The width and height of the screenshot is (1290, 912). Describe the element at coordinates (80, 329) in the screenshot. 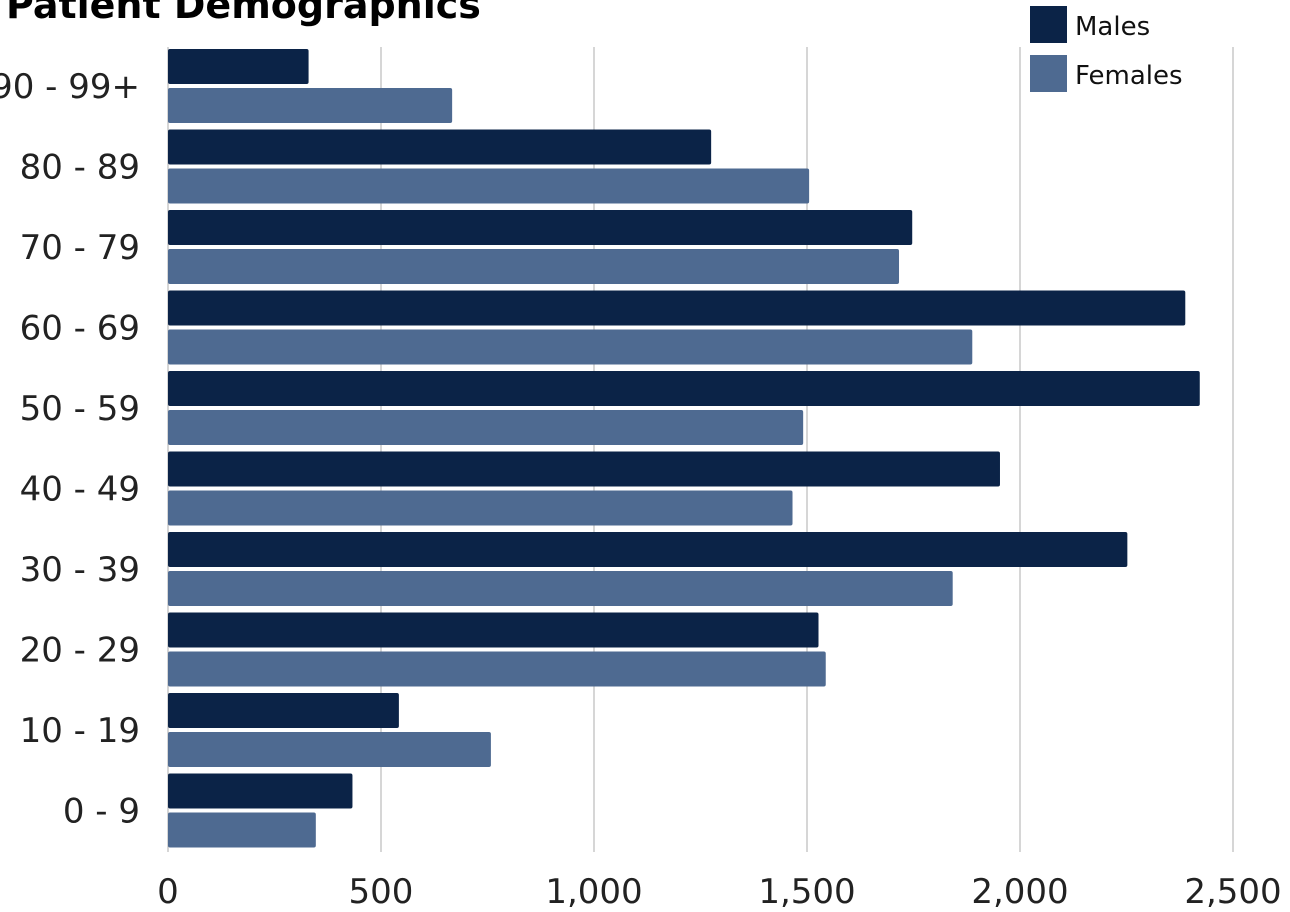

I see `y-category-label: 60 - 69` at that location.